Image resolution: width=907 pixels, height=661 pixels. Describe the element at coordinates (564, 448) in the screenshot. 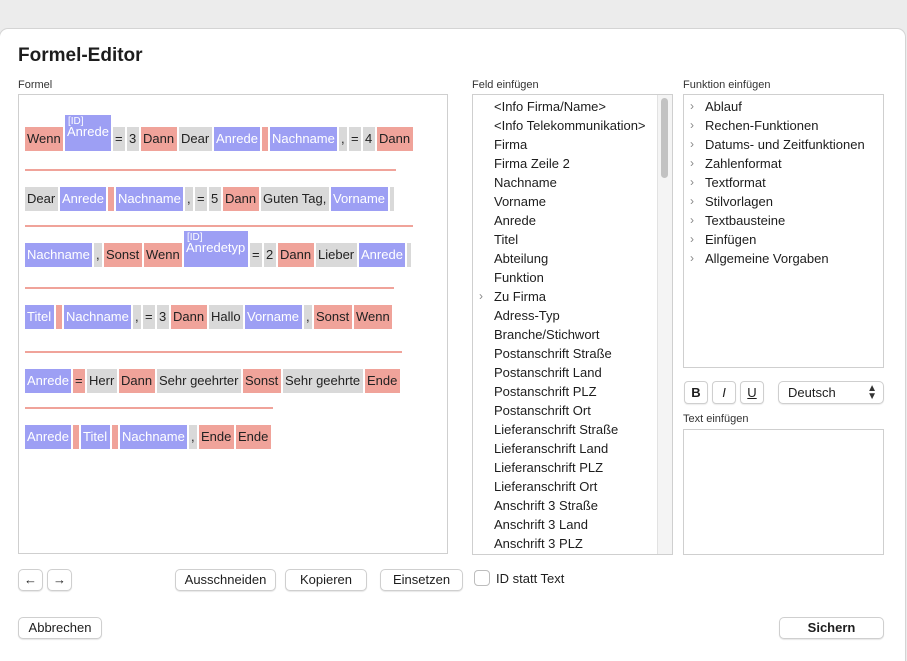

I see `field-item: Lieferanschrift Land` at that location.